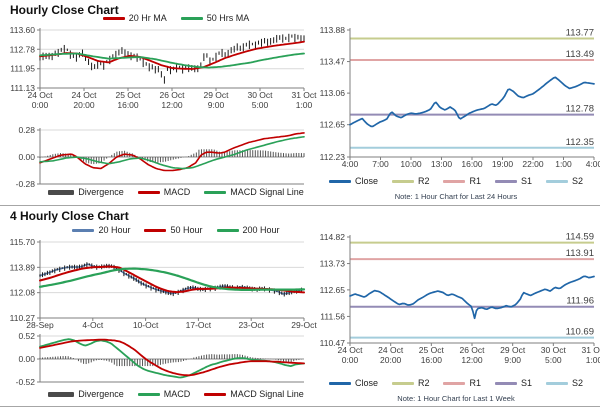 This screenshot has width=600, height=413. What do you see at coordinates (155, 230) in the screenshot?
I see `50hour-swatch` at bounding box center [155, 230].